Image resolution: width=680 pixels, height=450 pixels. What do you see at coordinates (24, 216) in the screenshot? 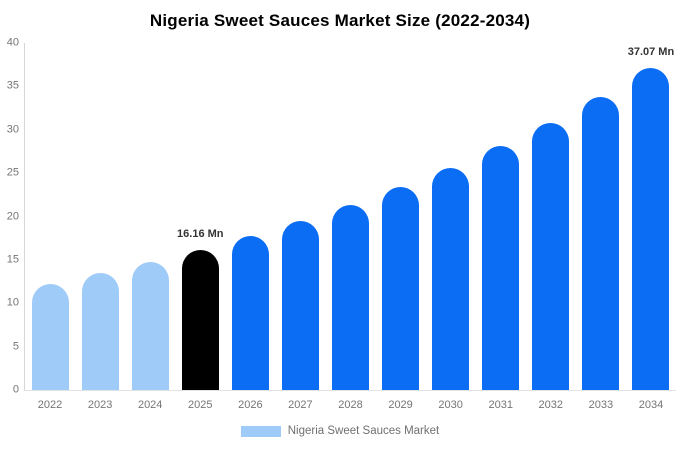
I see `y-axis-line` at bounding box center [24, 216].